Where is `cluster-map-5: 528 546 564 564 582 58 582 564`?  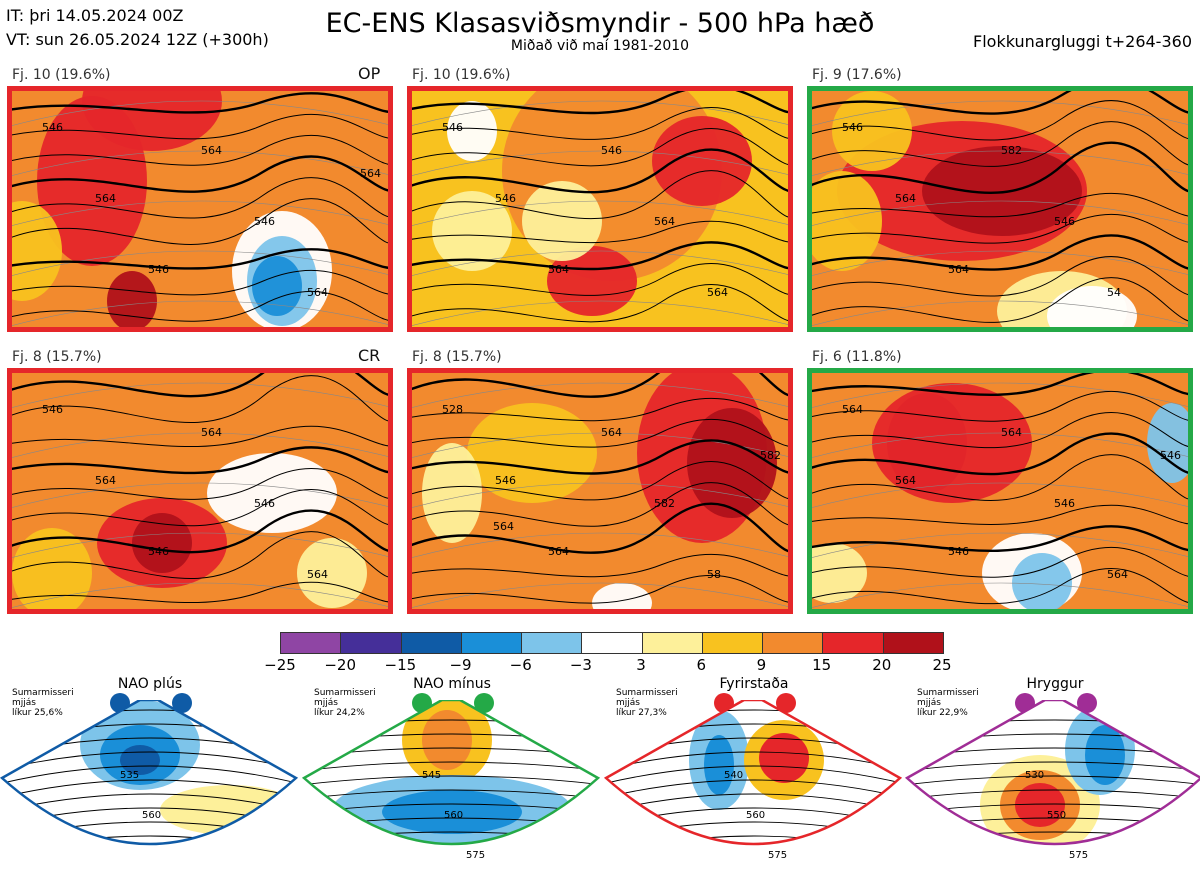 cluster-map-5: 528 546 564 564 582 58 582 564 is located at coordinates (600, 491).